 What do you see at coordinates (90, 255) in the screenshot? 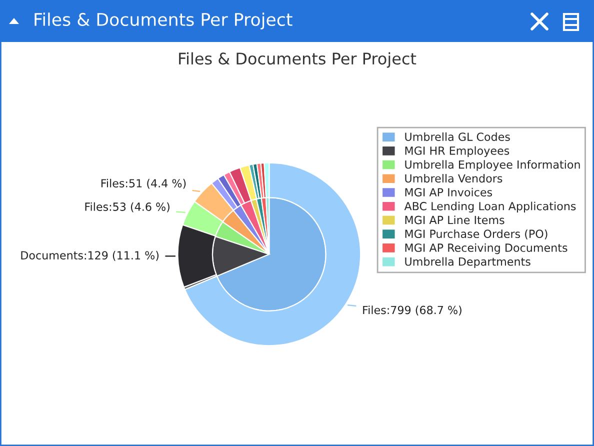
I see `data-label: Documents:129 (11.1 %)` at bounding box center [90, 255].